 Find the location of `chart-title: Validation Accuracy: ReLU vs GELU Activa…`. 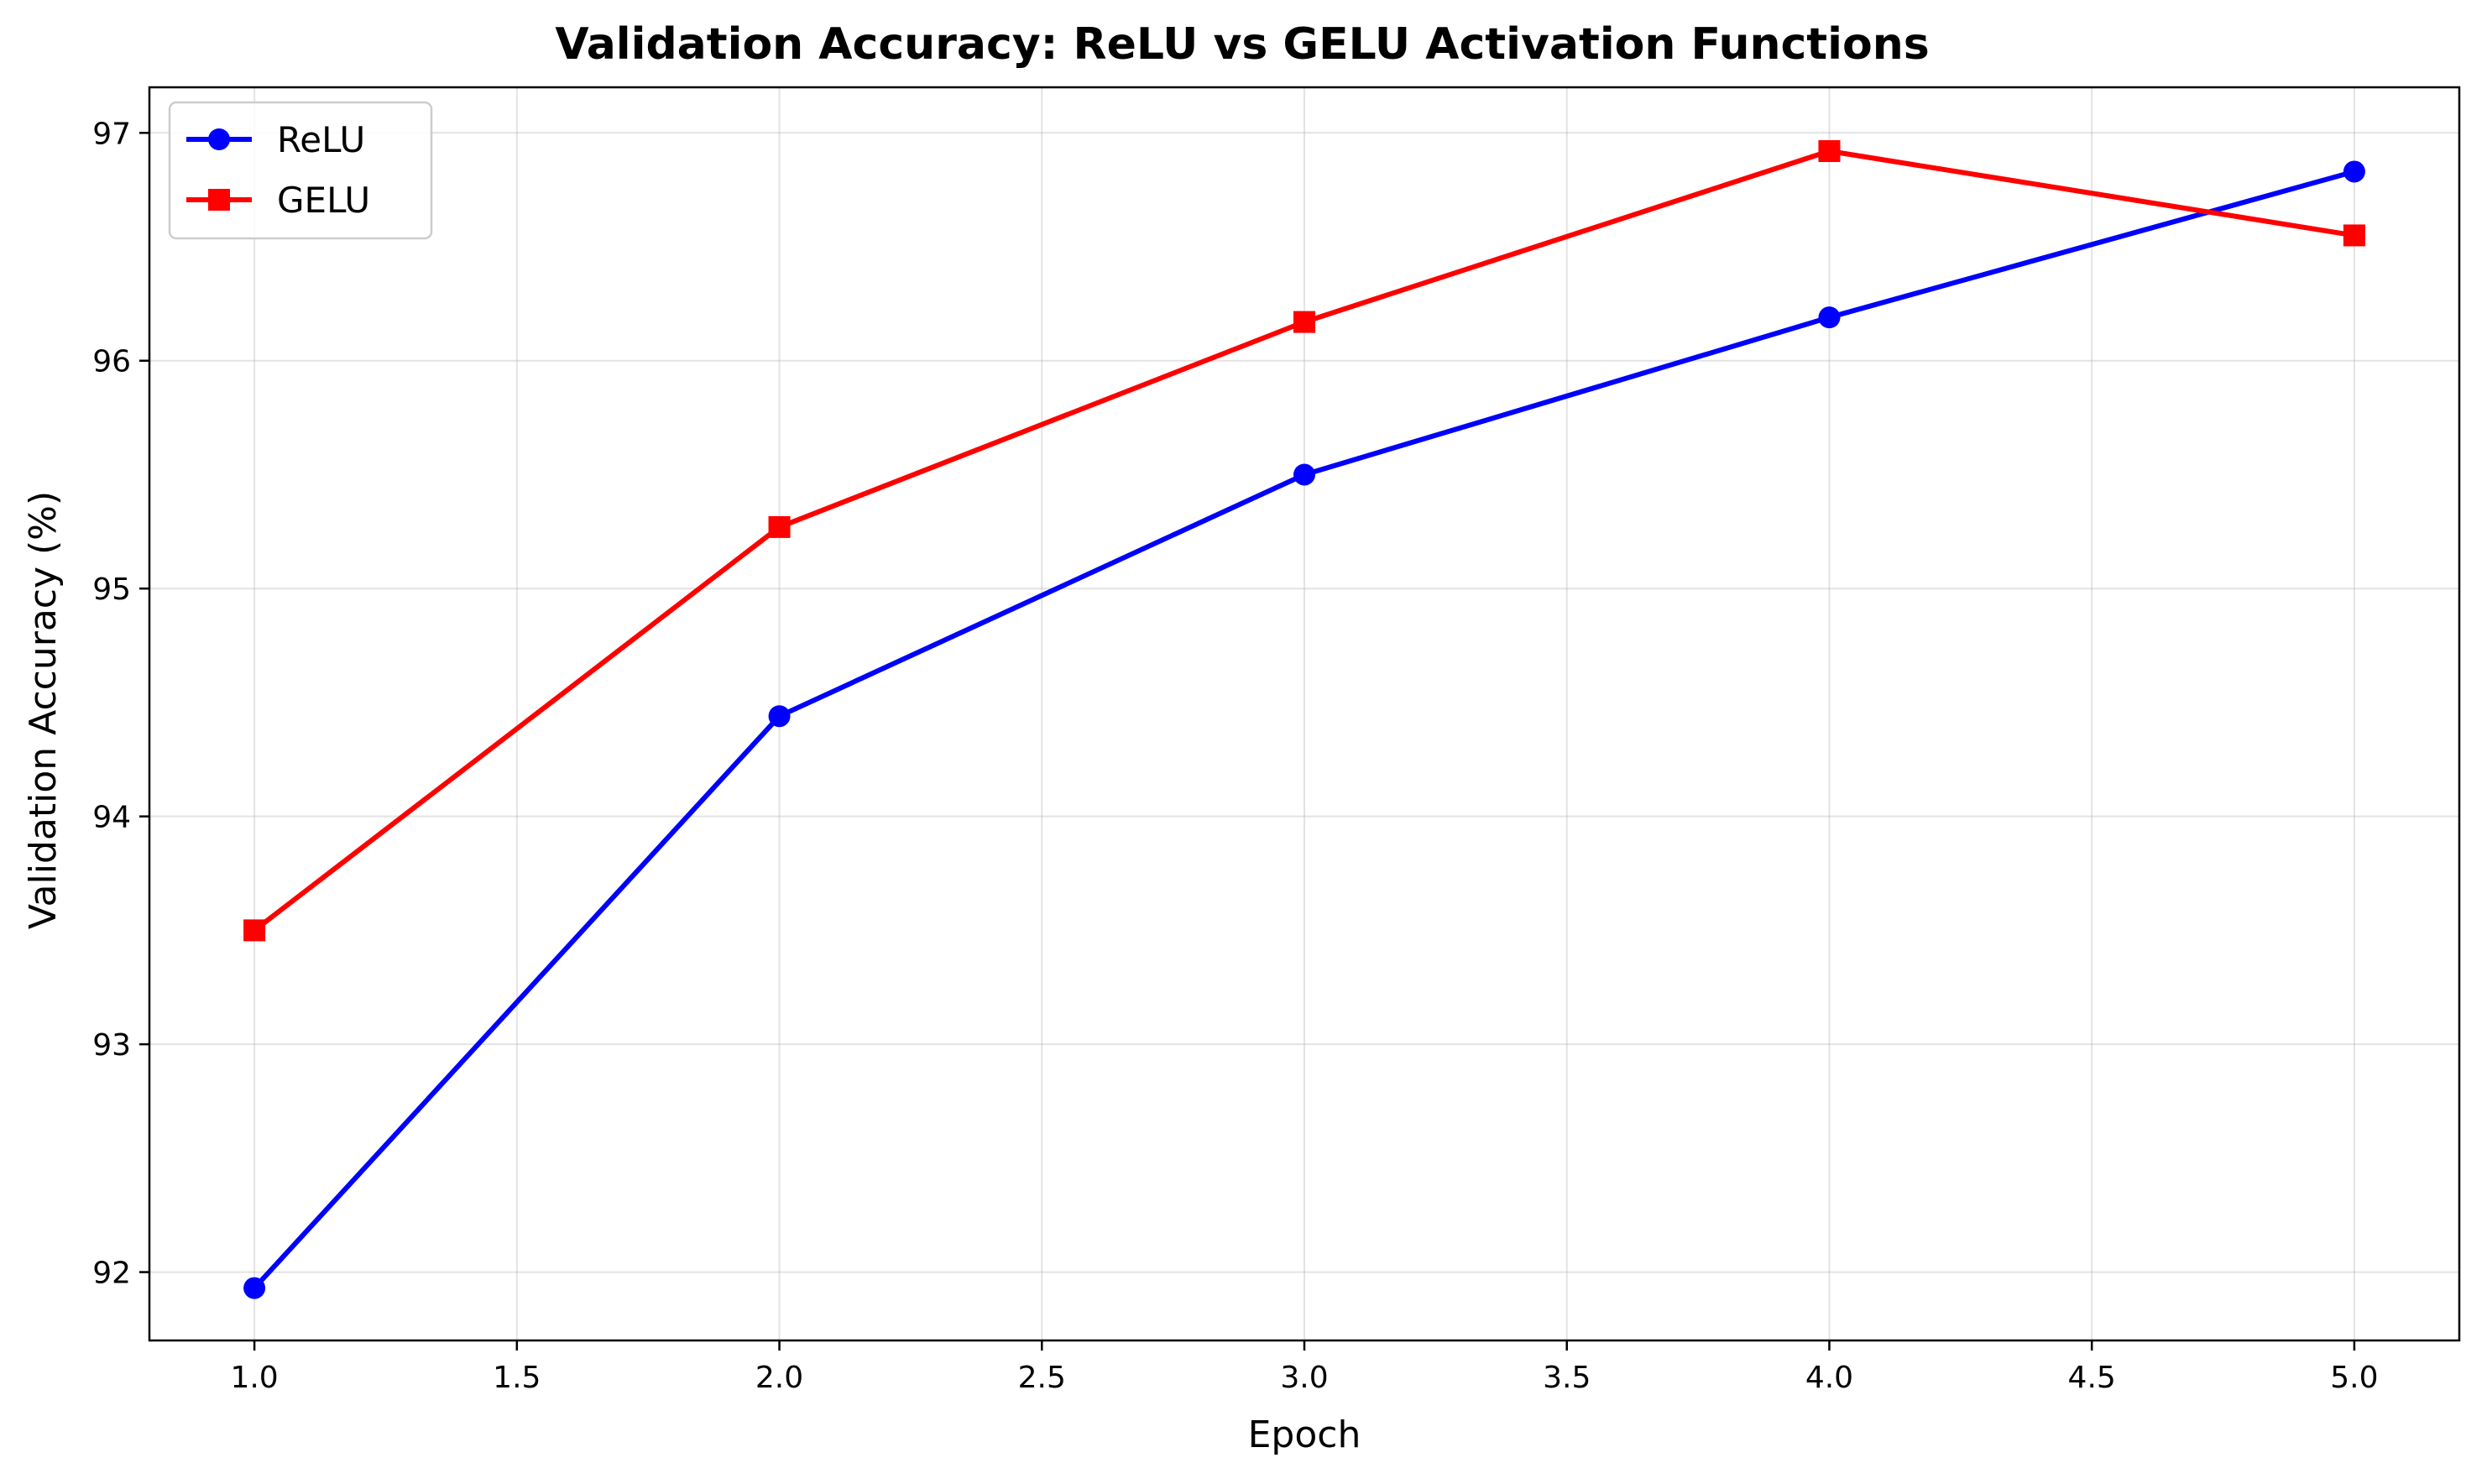

chart-title: Validation Accuracy: ReLU vs GELU Activa… is located at coordinates (1242, 44).